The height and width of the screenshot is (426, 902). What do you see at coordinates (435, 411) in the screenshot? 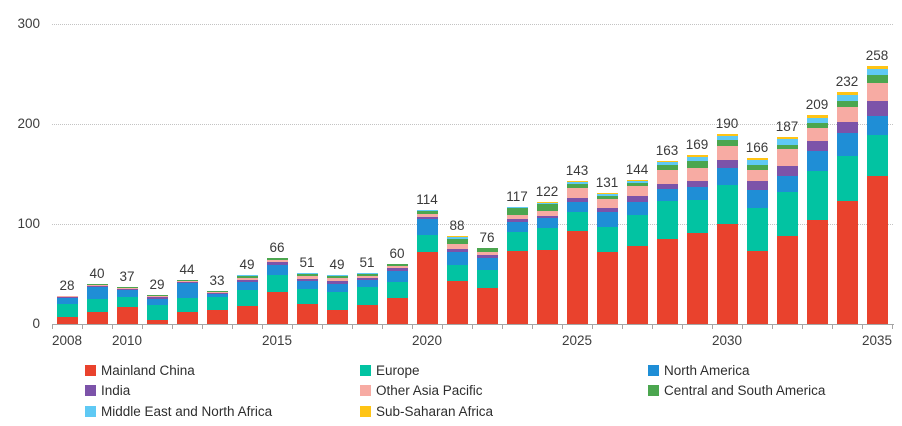
I see `legend-label: Sub-Saharan Africa` at bounding box center [435, 411].